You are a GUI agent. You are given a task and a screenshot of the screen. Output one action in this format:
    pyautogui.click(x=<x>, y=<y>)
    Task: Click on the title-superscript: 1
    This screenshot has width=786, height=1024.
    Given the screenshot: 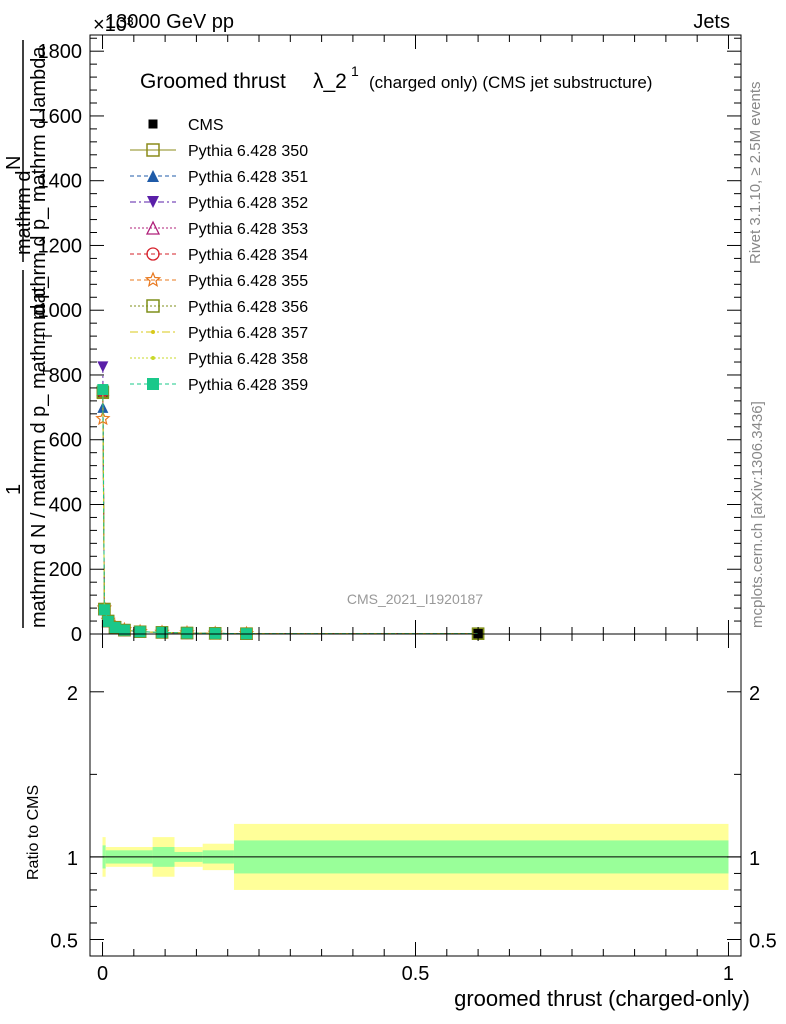 What is the action you would take?
    pyautogui.click(x=355, y=71)
    